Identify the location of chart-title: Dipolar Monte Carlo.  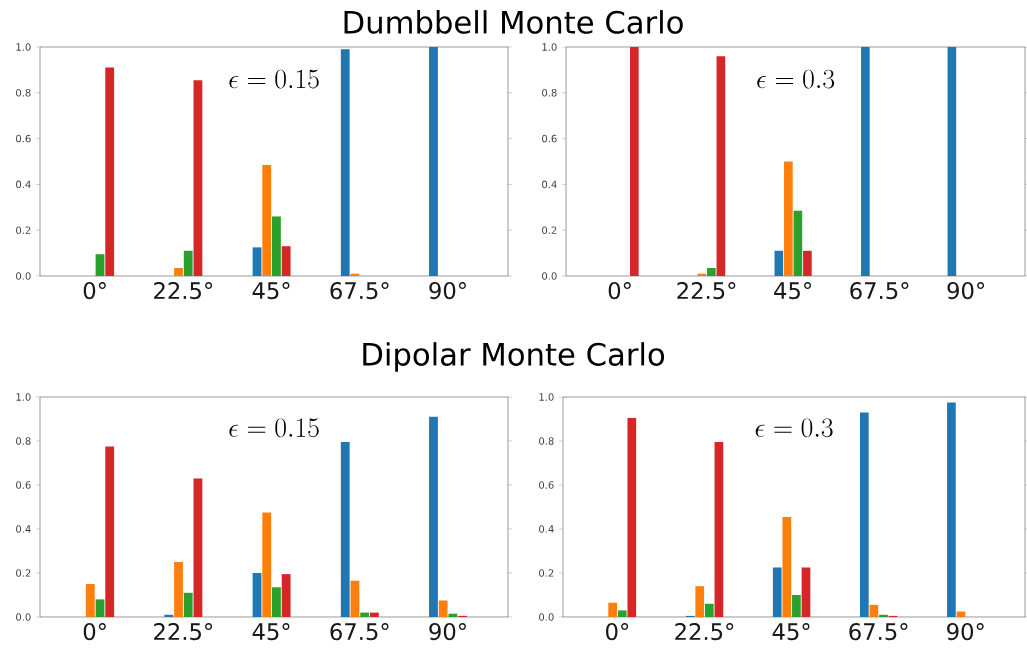
(514, 357).